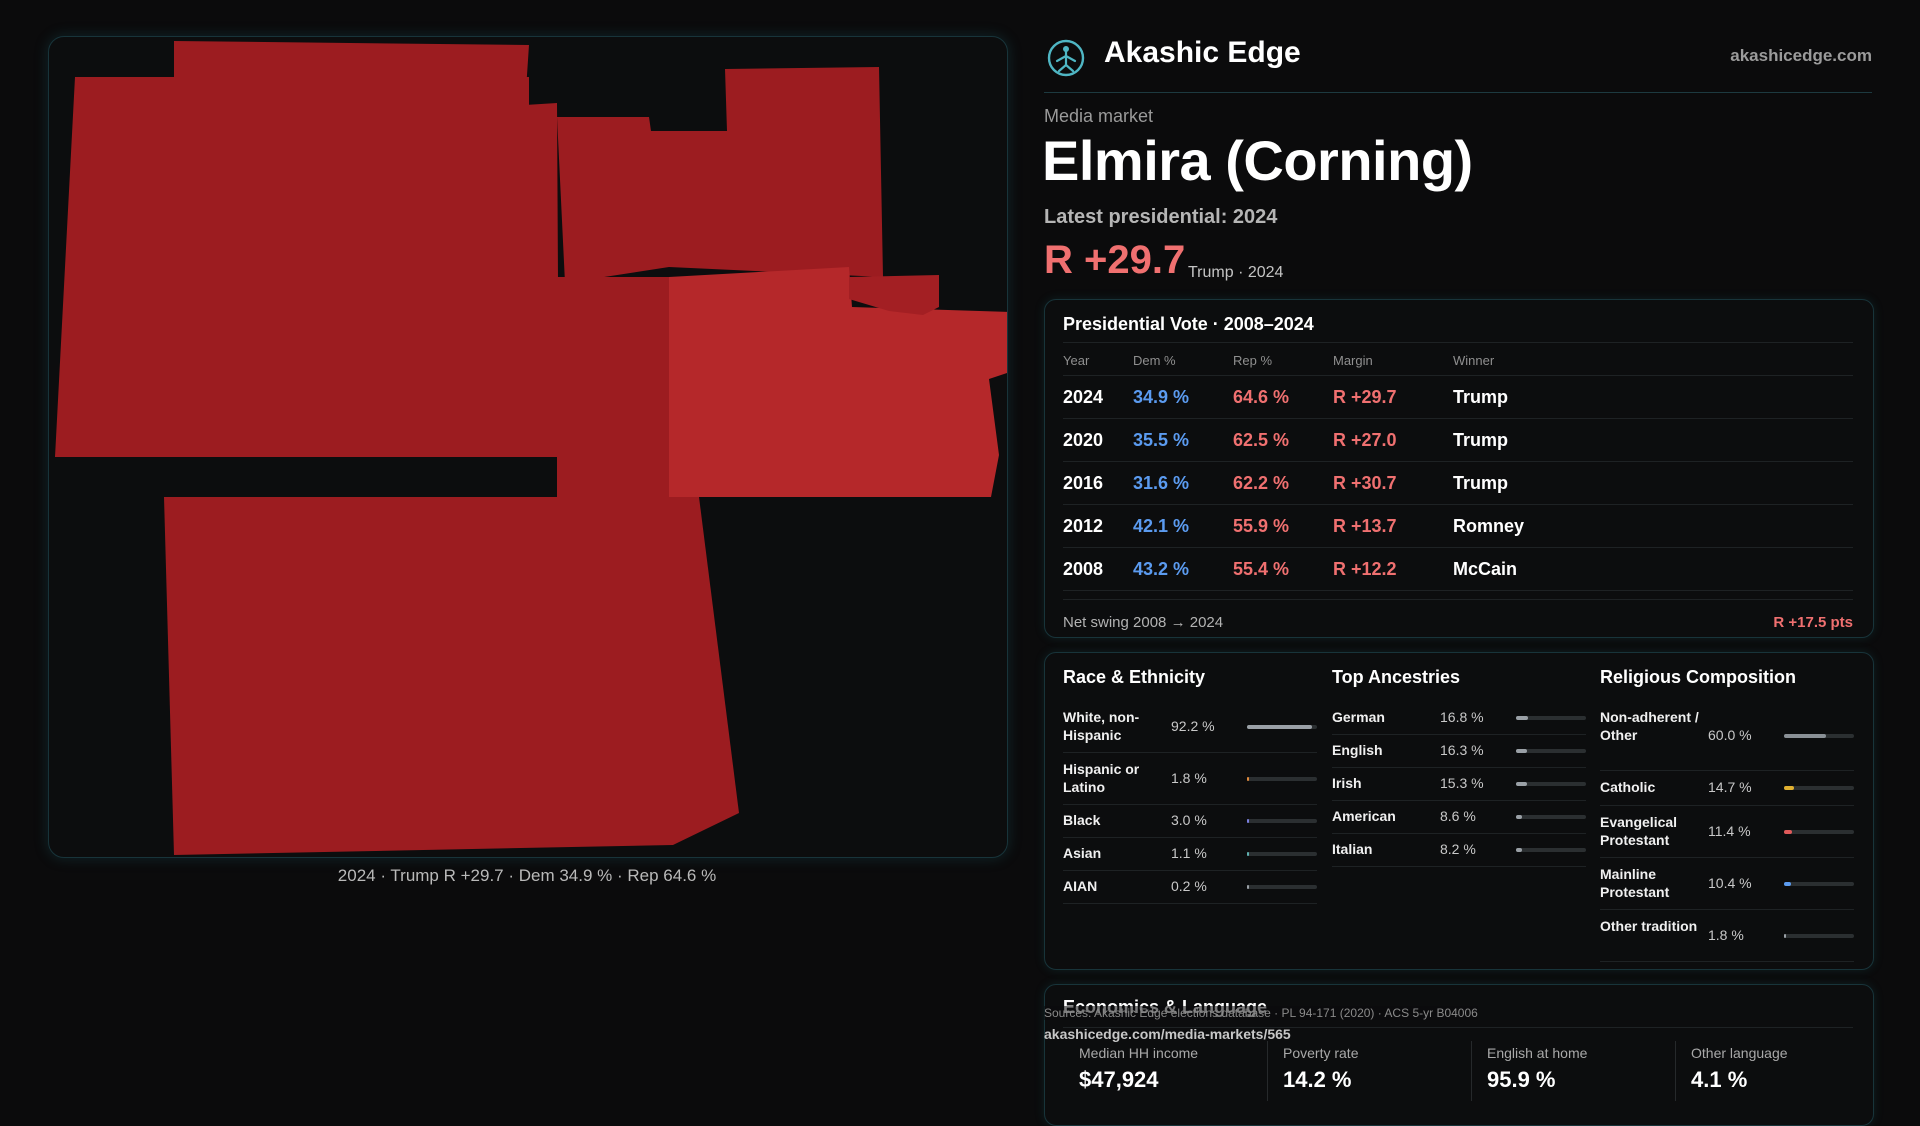 This screenshot has height=1126, width=1920. Describe the element at coordinates (1261, 569) in the screenshot. I see `row-rep: 55.4 %` at that location.